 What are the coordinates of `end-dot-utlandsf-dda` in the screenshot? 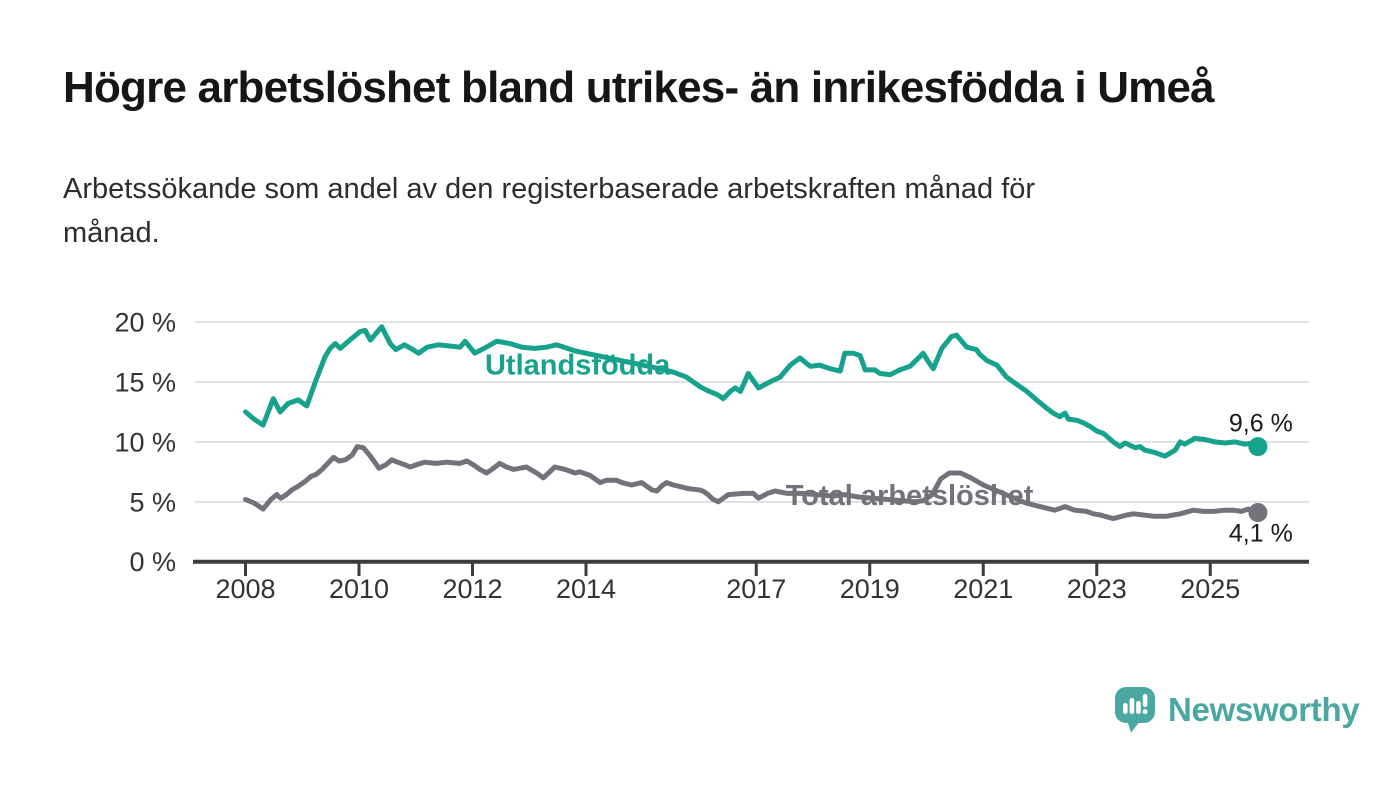 It's located at (1258, 447).